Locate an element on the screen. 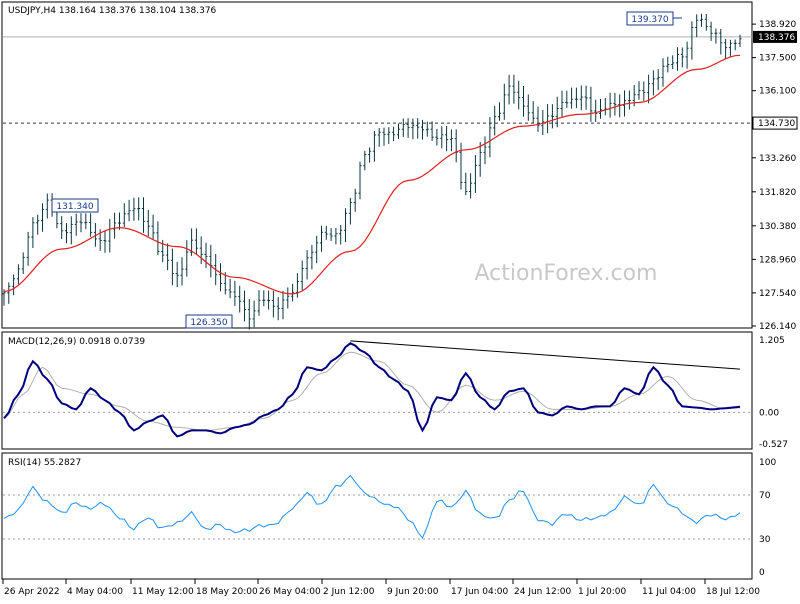 This screenshot has width=800, height=604. price-axis-label: 137.500 is located at coordinates (777, 59).